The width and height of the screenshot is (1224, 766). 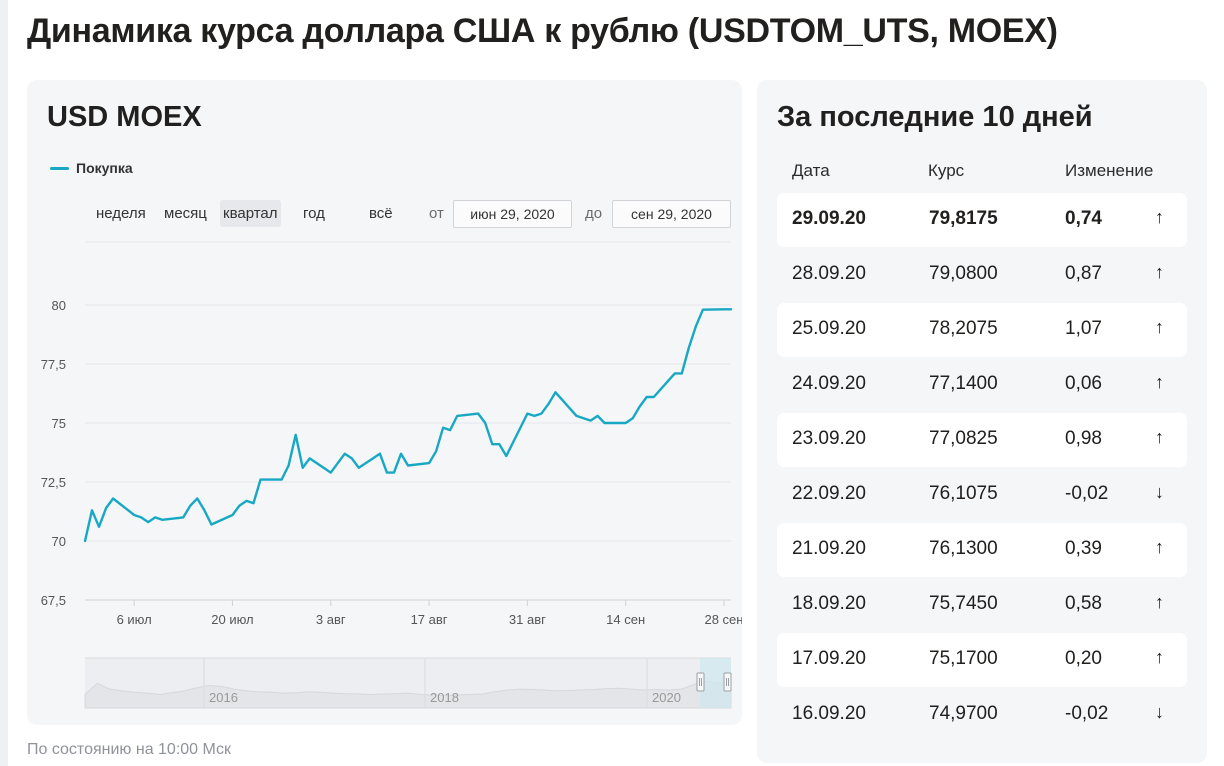 What do you see at coordinates (829, 658) in the screenshot?
I see `row-date: 17.09.20` at bounding box center [829, 658].